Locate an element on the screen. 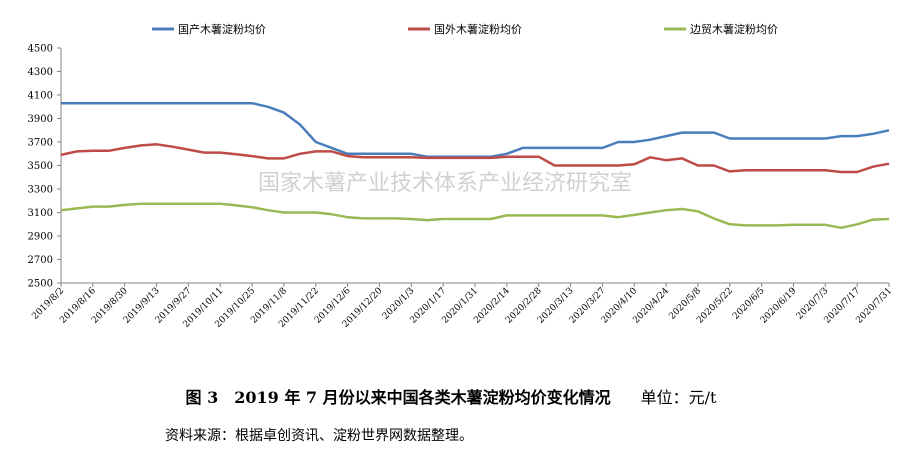 The height and width of the screenshot is (463, 902). y-tick-label: 3500 is located at coordinates (40, 166).